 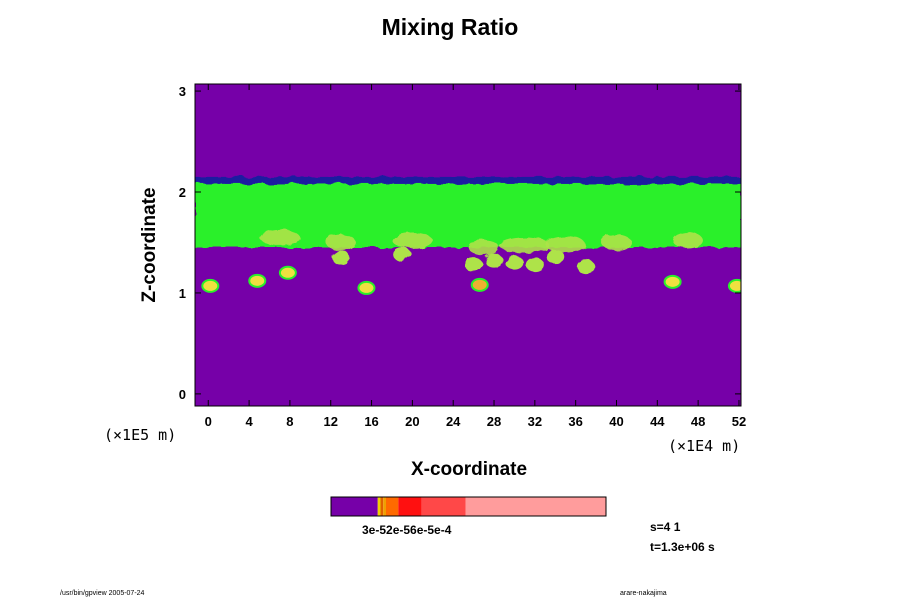 What do you see at coordinates (208, 421) in the screenshot?
I see `x-tick-label: 0` at bounding box center [208, 421].